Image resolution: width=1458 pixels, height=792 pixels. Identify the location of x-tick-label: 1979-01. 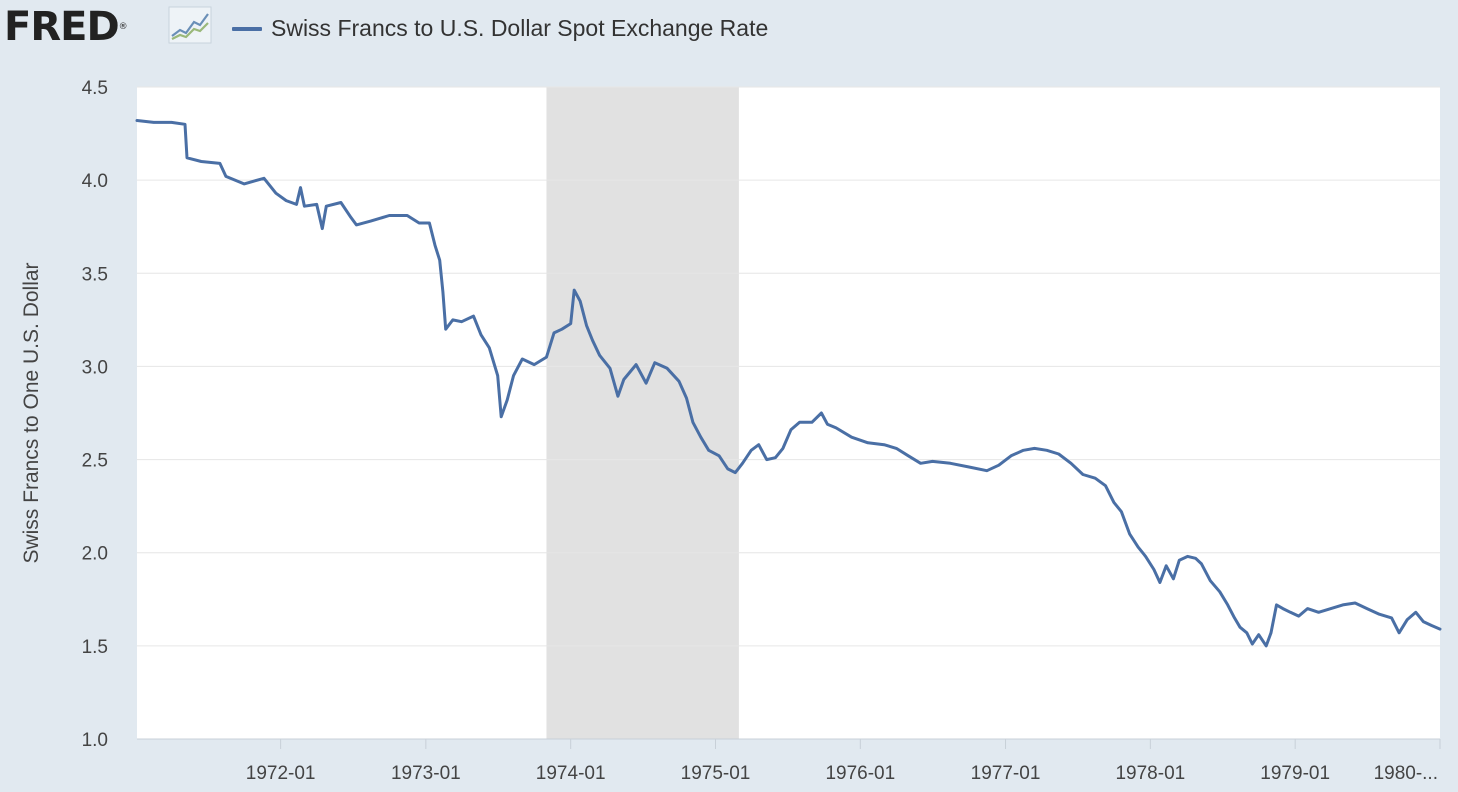
(1295, 773).